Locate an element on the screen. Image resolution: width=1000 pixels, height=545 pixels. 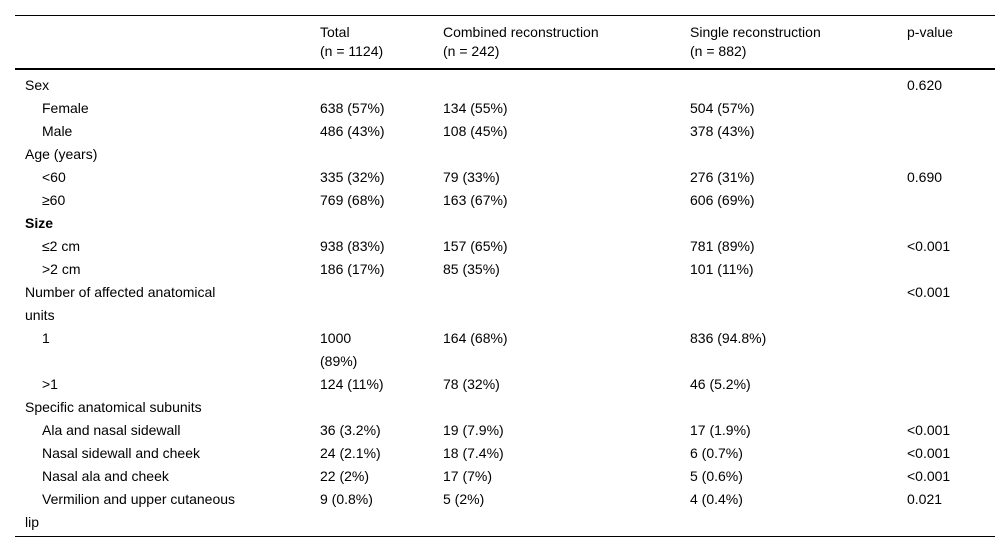
cell-total: 769 (68%) is located at coordinates (352, 200).